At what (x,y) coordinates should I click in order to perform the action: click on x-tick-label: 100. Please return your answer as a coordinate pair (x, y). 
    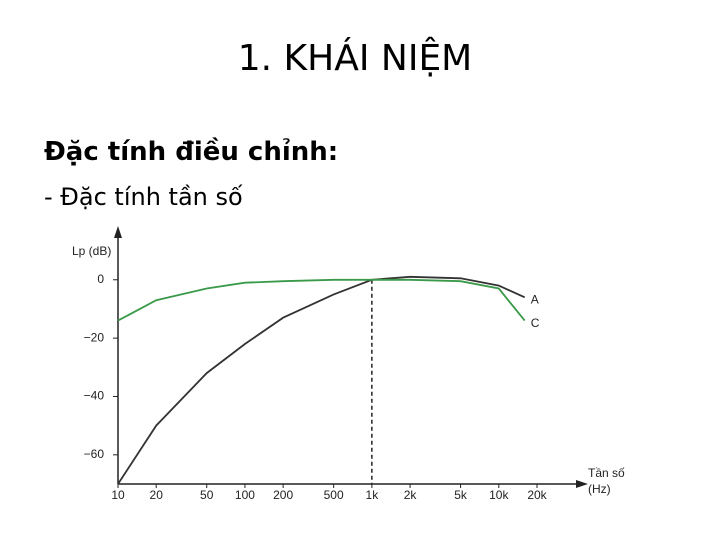
    Looking at the image, I should click on (245, 495).